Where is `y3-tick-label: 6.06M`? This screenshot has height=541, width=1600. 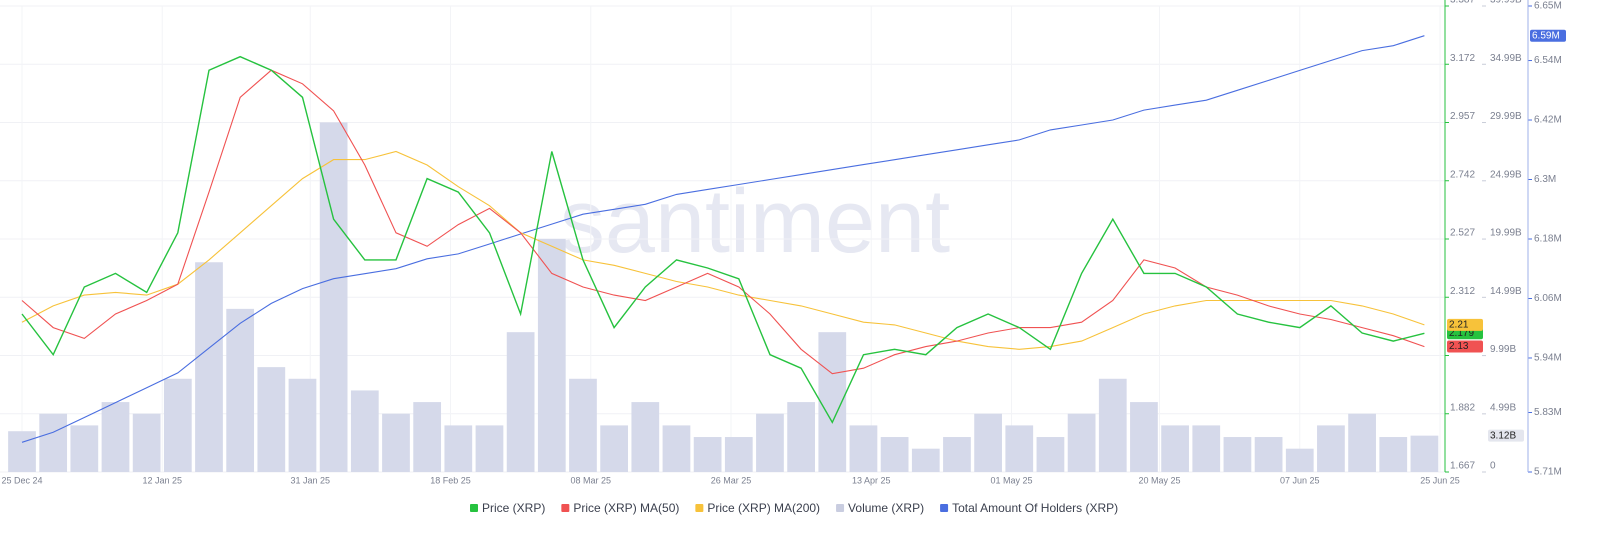
y3-tick-label: 6.06M is located at coordinates (1548, 298).